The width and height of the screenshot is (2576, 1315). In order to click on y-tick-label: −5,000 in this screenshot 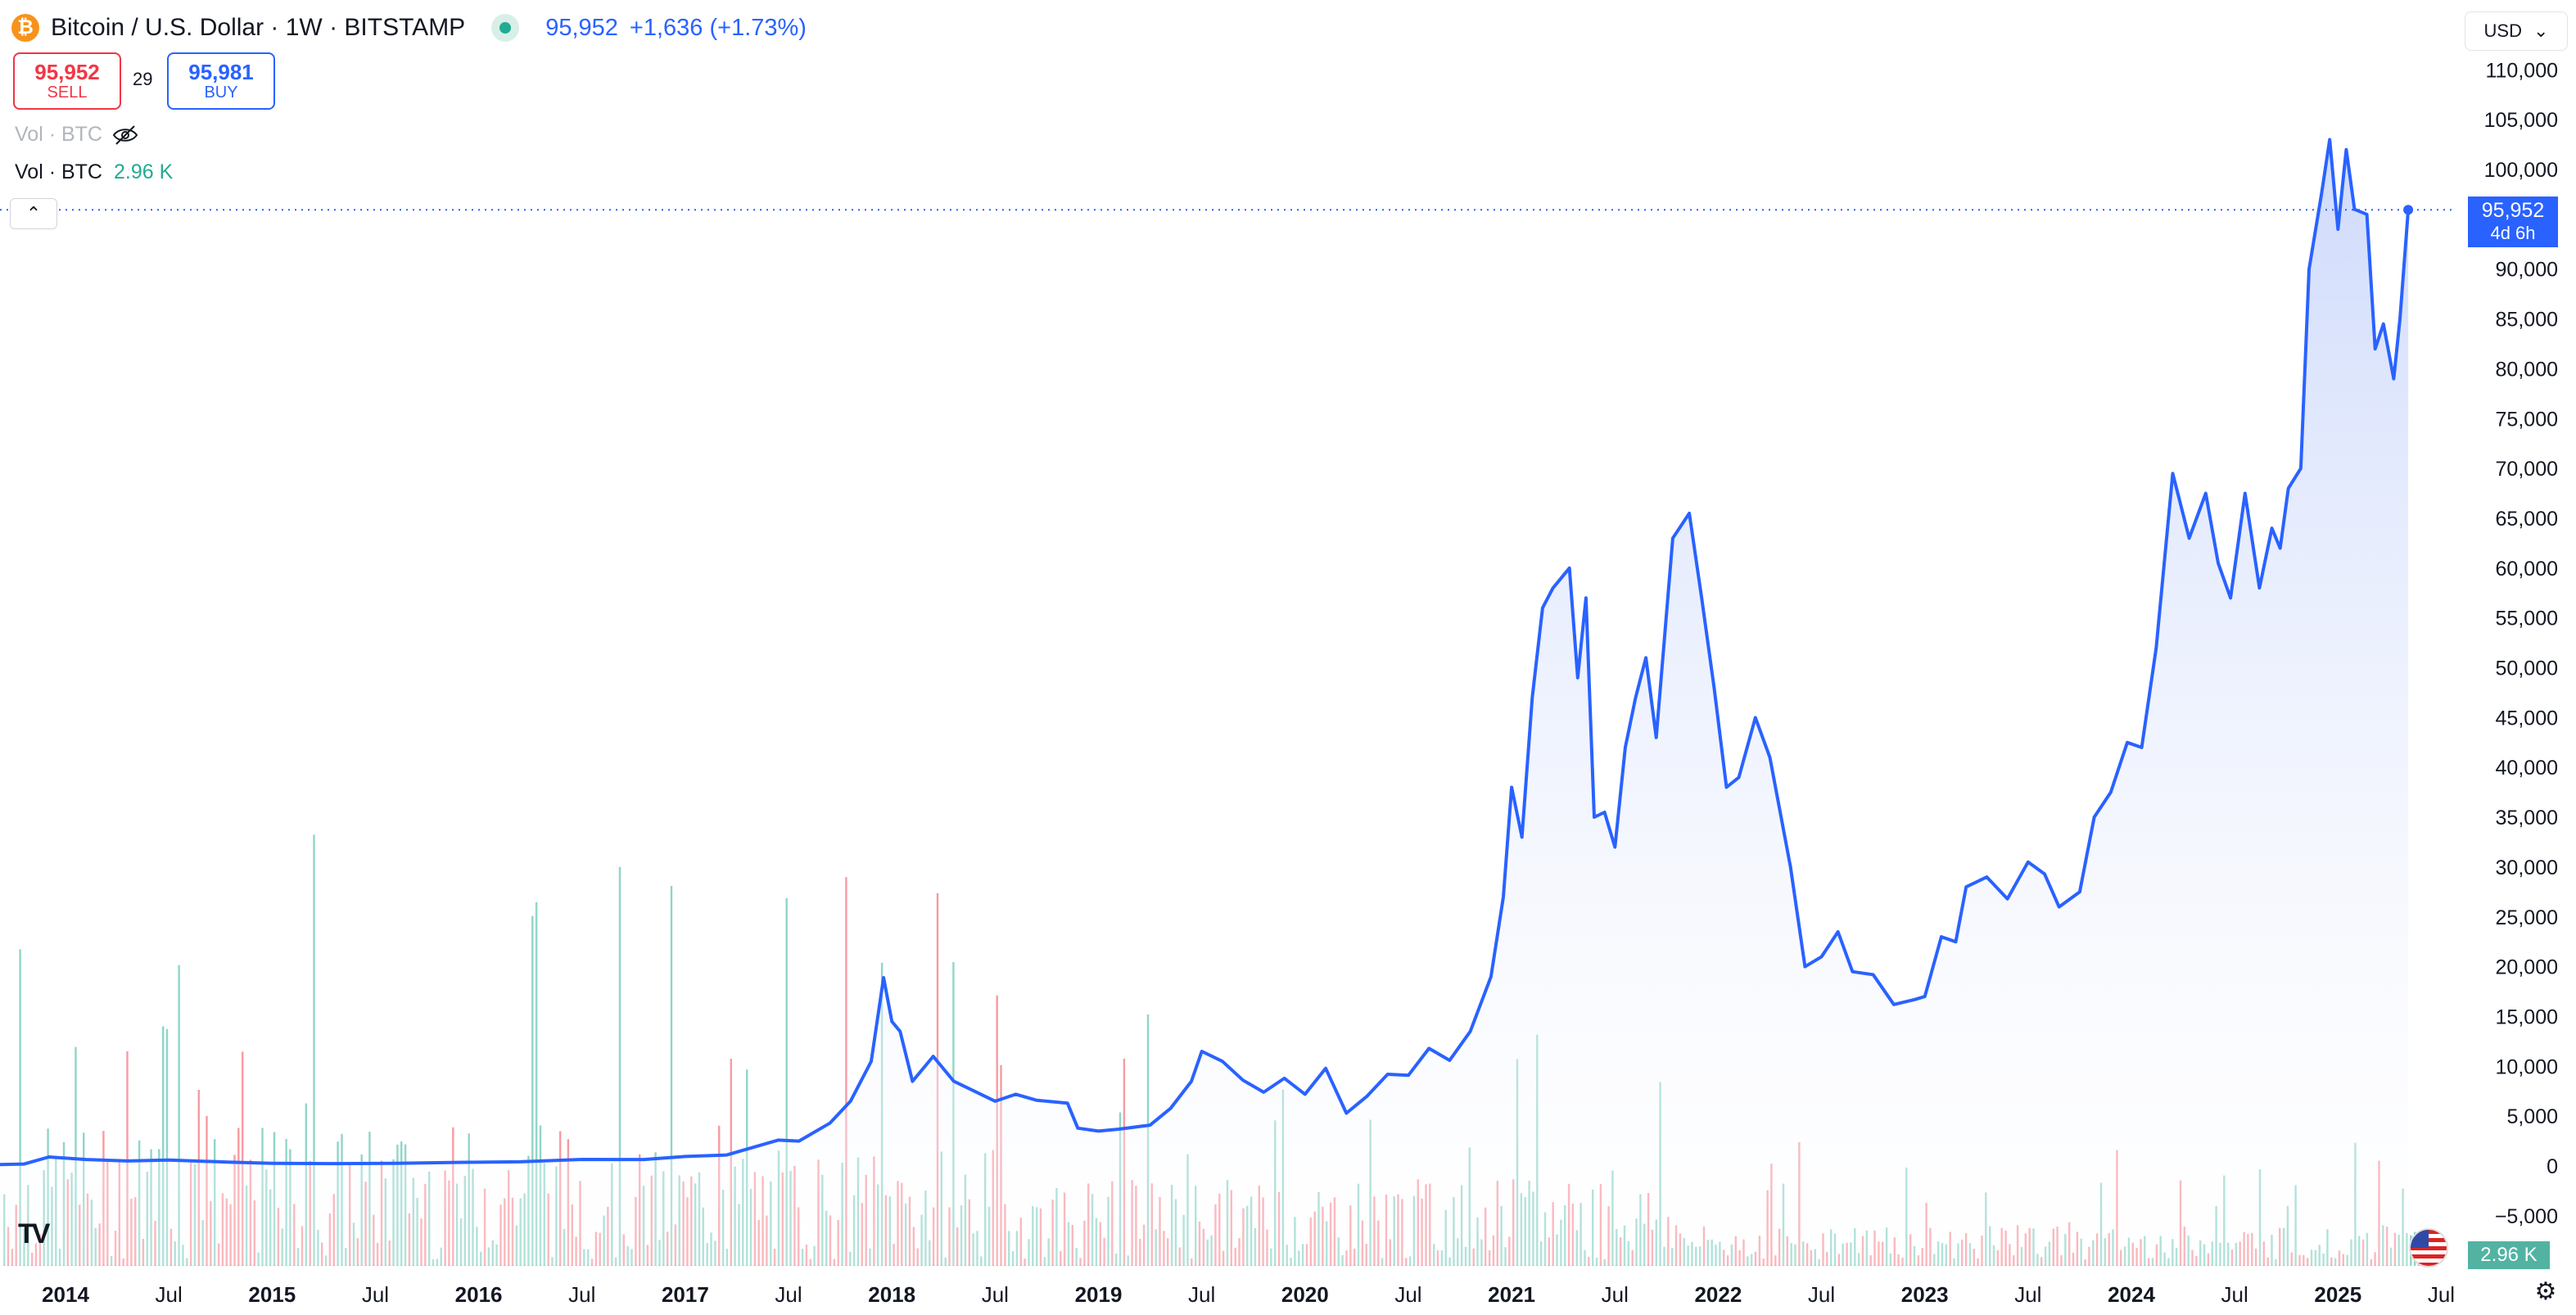, I will do `click(2526, 1217)`.